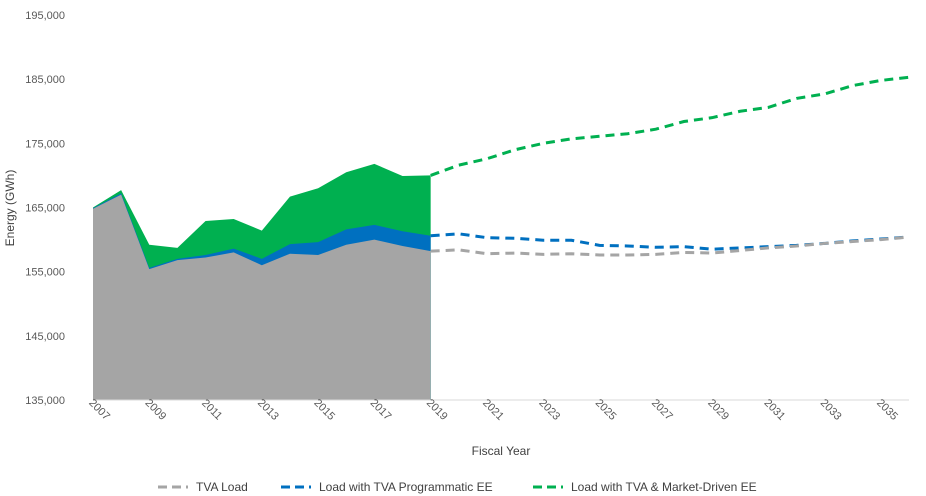  Describe the element at coordinates (45, 144) in the screenshot. I see `y-tick-label: 175,000` at that location.